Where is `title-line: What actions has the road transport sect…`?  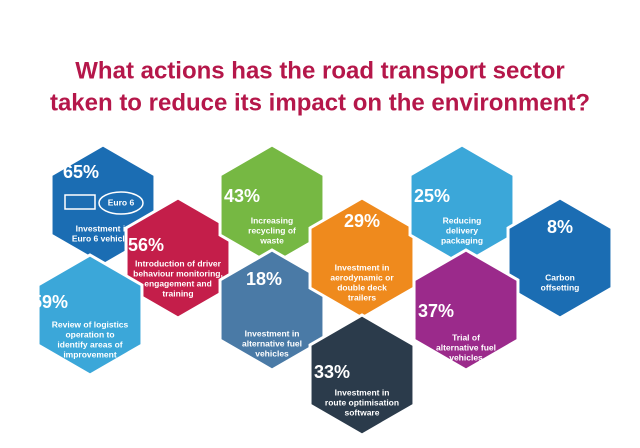
title-line: What actions has the road transport sect… is located at coordinates (319, 70).